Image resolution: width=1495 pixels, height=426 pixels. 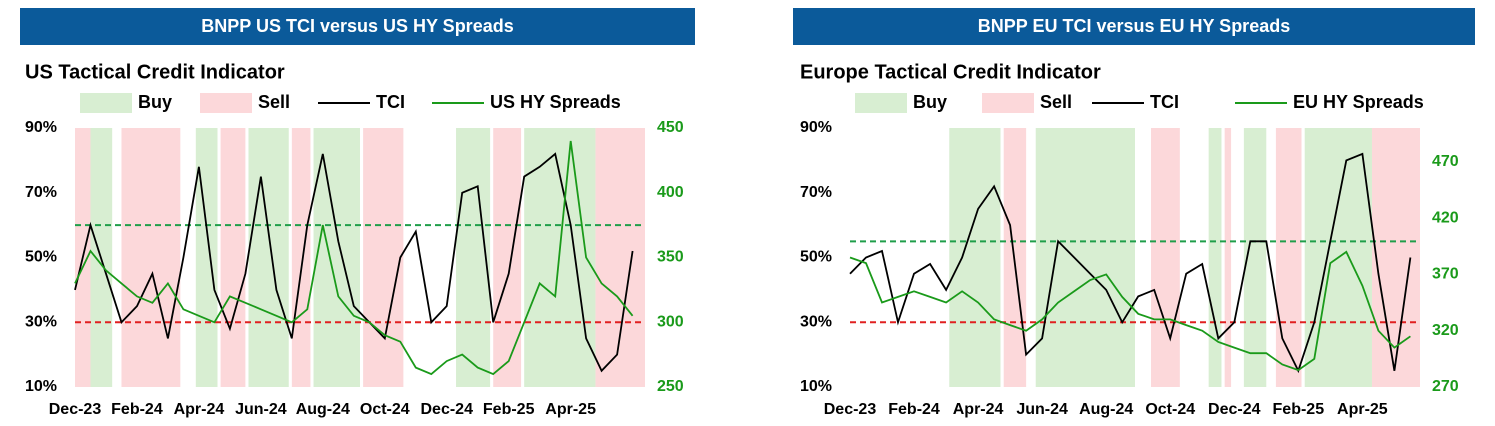 What do you see at coordinates (155, 72) in the screenshot?
I see `chart-title: US Tactical Credit Indicator` at bounding box center [155, 72].